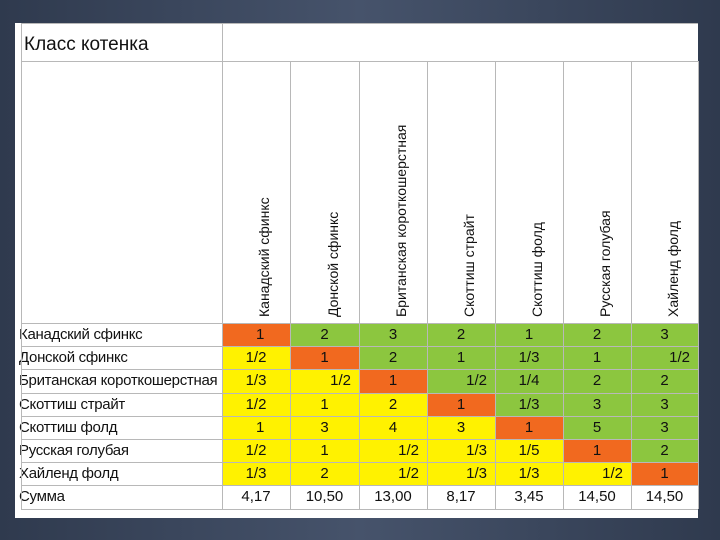 The width and height of the screenshot is (720, 540). What do you see at coordinates (393, 497) in the screenshot?
I see `sum-cell: 13,00` at bounding box center [393, 497].